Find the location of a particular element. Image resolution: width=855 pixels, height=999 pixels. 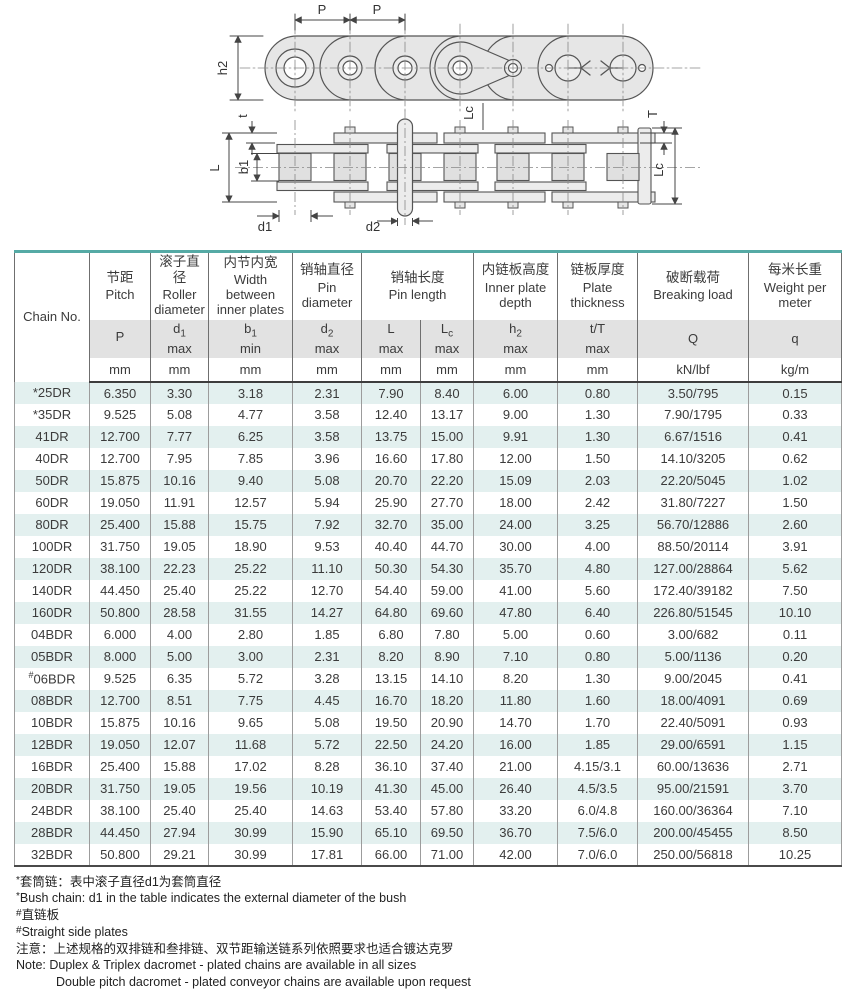

value-cell: 32.70 is located at coordinates (391, 524).